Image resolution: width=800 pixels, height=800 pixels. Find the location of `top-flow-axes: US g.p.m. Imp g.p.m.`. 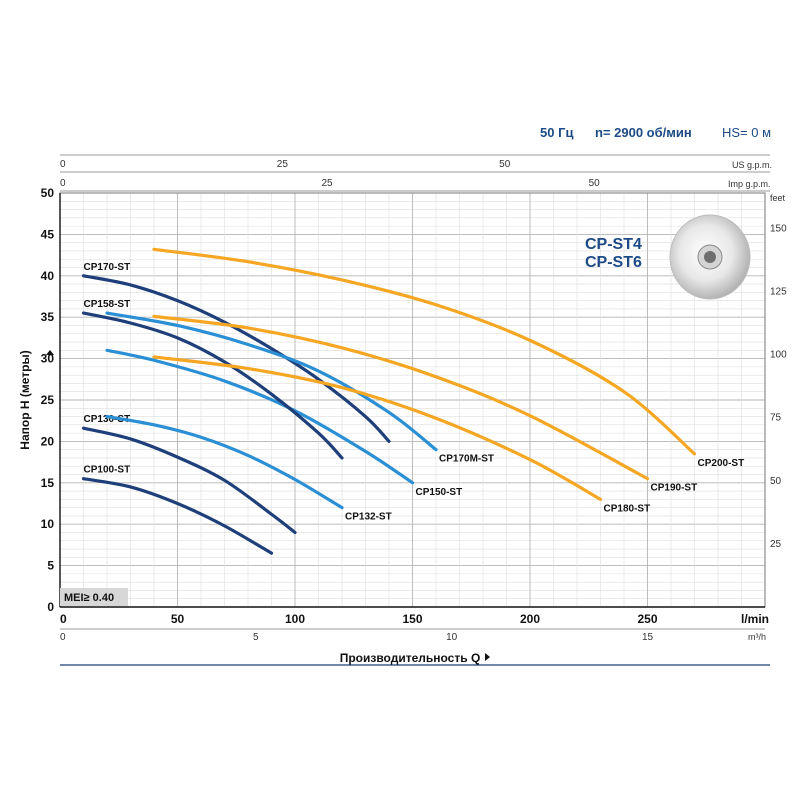

top-flow-axes: US g.p.m. Imp g.p.m. is located at coordinates (416, 173).